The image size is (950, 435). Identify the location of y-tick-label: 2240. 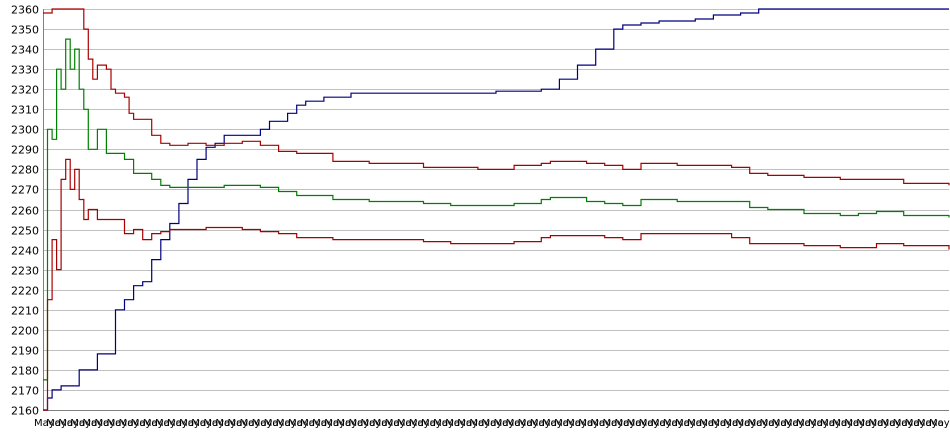
(25, 251).